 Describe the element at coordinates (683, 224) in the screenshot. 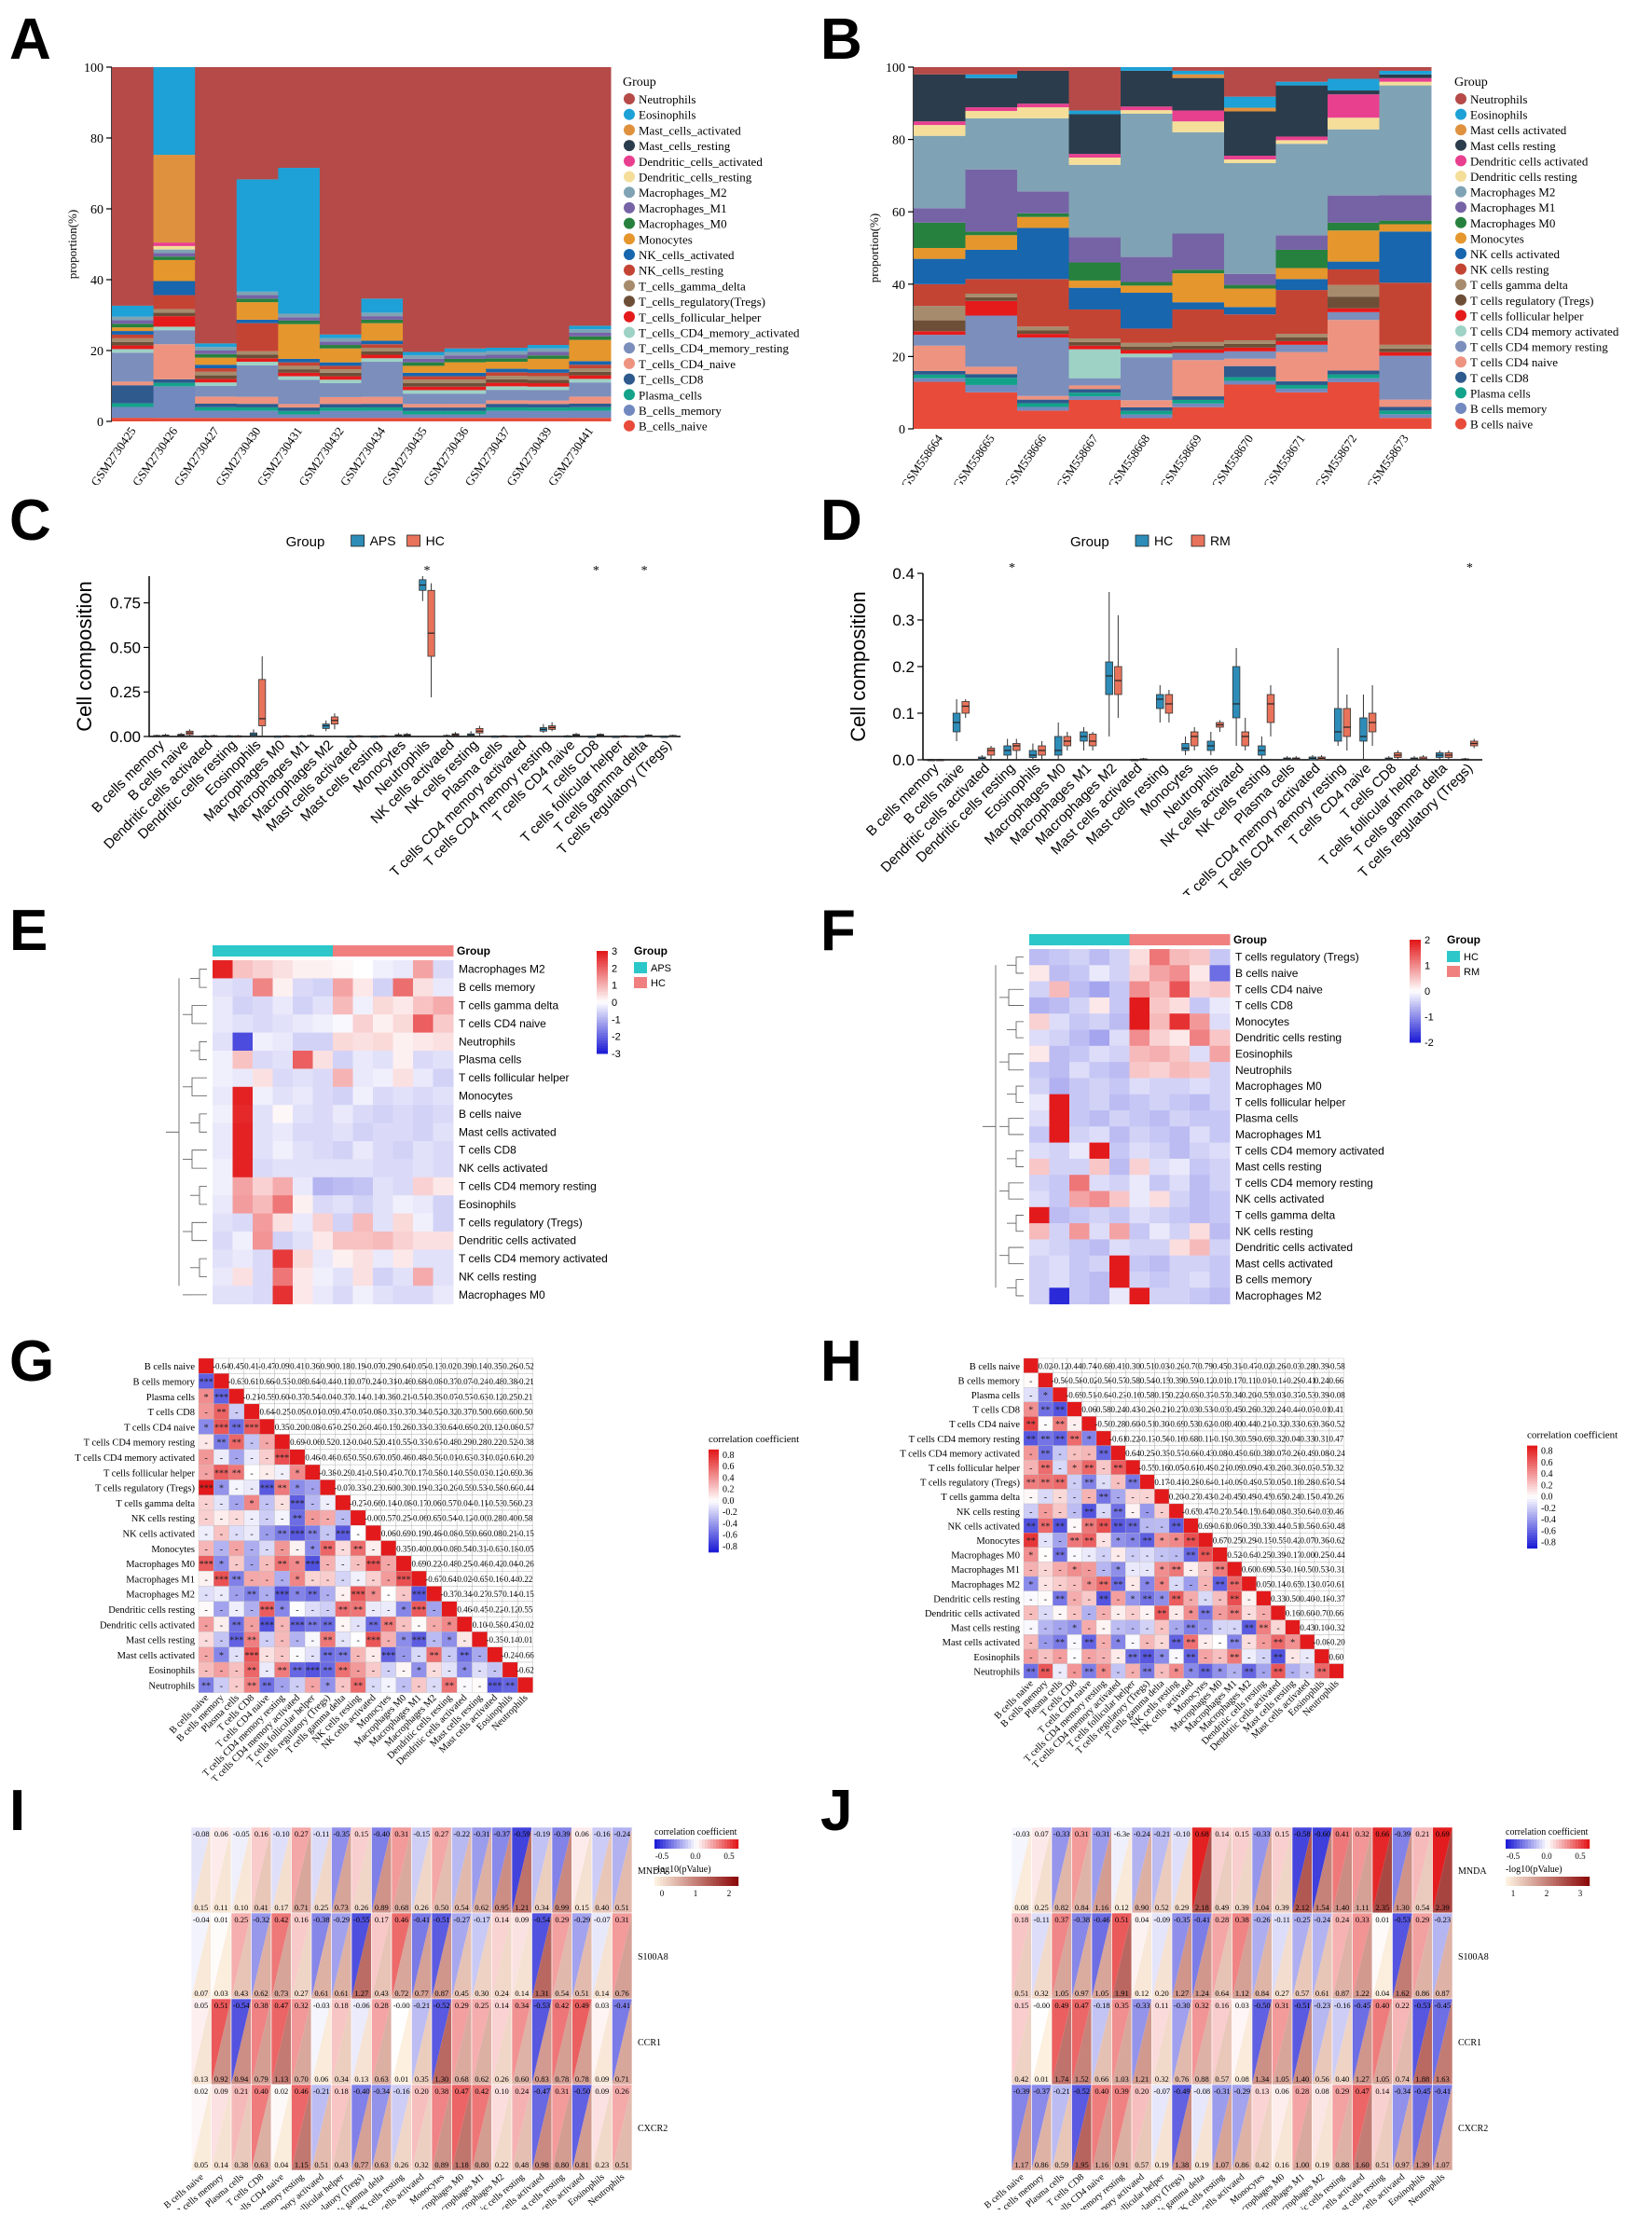

I see `legend-entry: Macrophages_M0` at that location.